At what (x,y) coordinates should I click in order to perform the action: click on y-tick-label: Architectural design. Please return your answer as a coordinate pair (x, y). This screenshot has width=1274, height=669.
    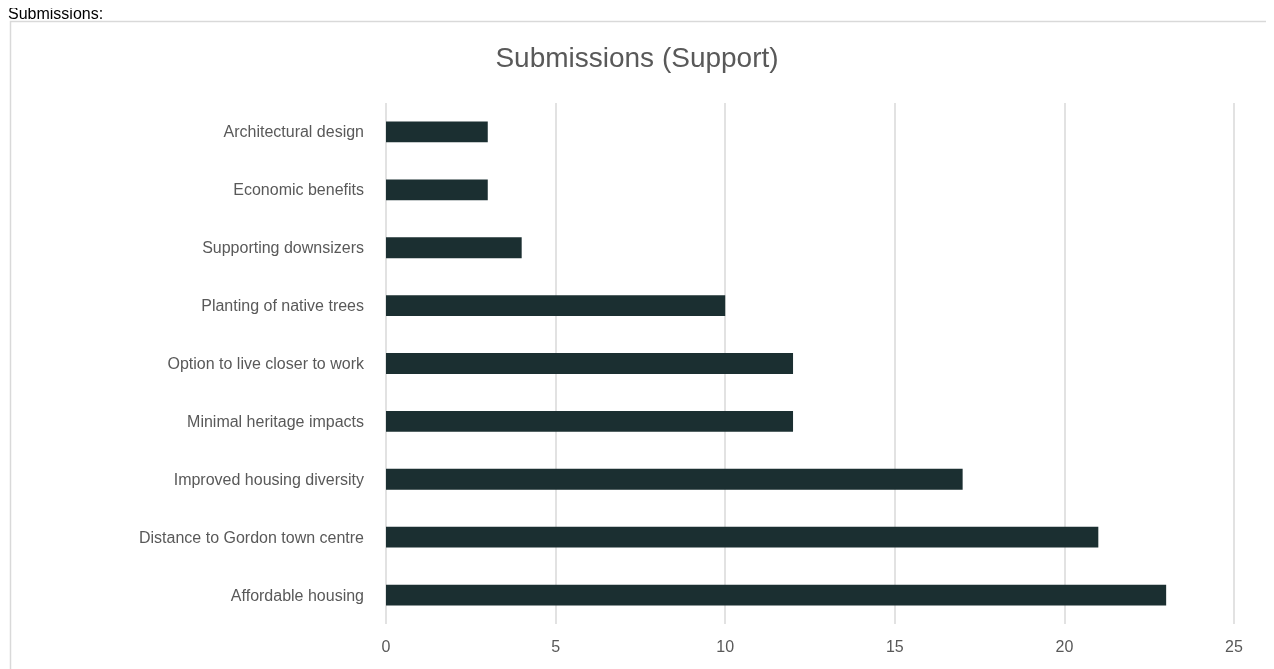
    Looking at the image, I should click on (293, 132).